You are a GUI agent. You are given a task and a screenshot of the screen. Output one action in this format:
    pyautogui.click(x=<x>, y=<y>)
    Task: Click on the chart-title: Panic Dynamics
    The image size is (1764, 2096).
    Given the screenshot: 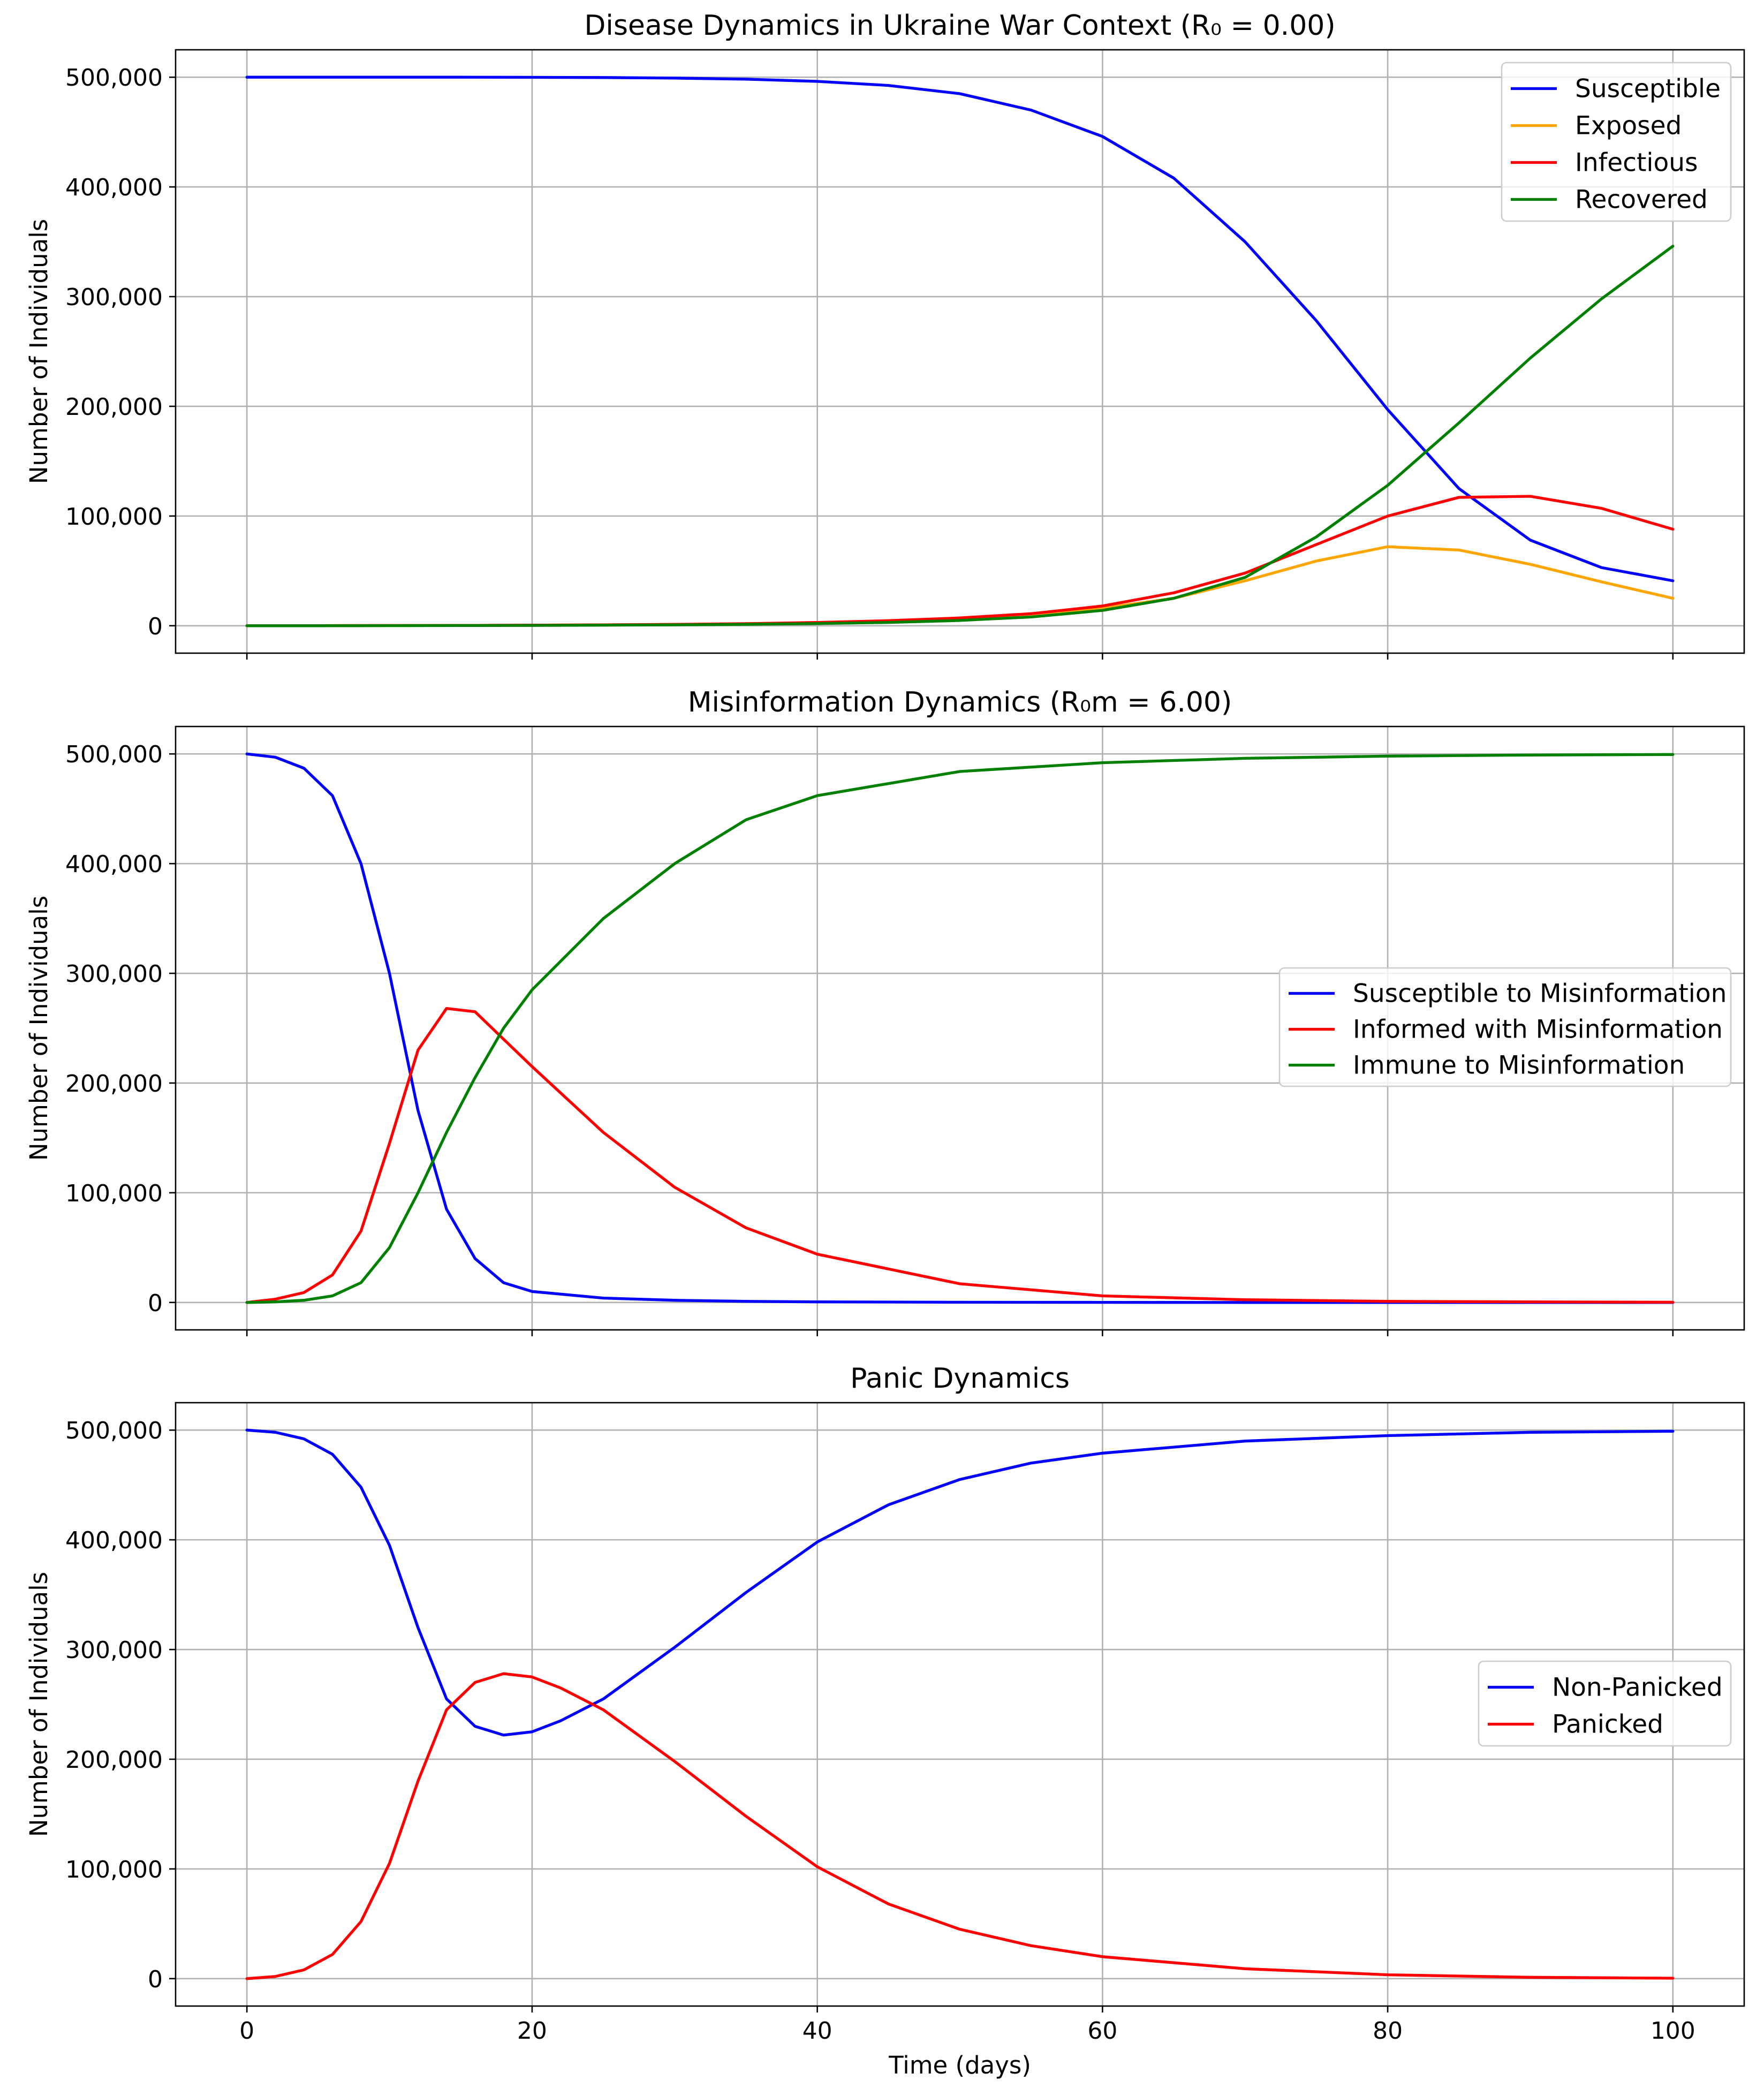 What is the action you would take?
    pyautogui.click(x=960, y=1379)
    